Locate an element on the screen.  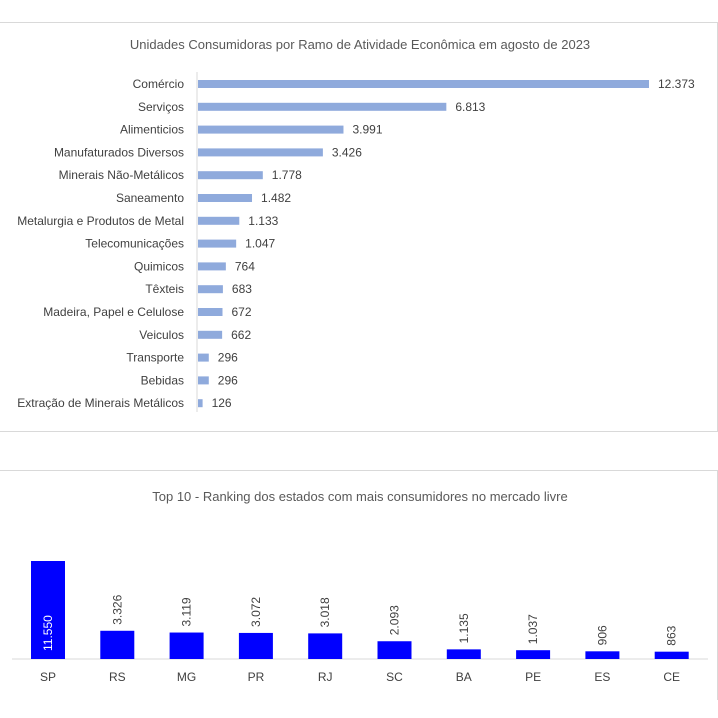
sector-value-label: 1.047 is located at coordinates (260, 244).